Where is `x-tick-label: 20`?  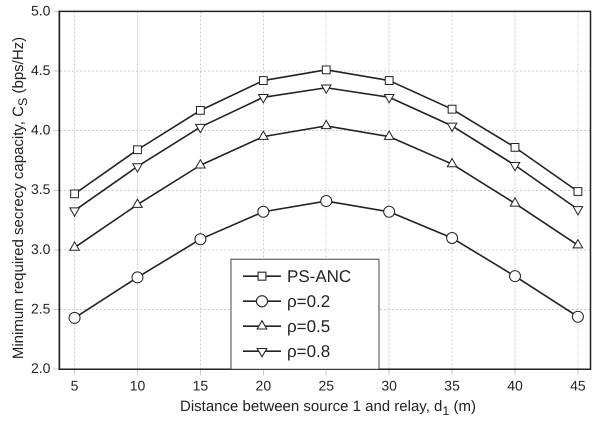 x-tick-label: 20 is located at coordinates (264, 385).